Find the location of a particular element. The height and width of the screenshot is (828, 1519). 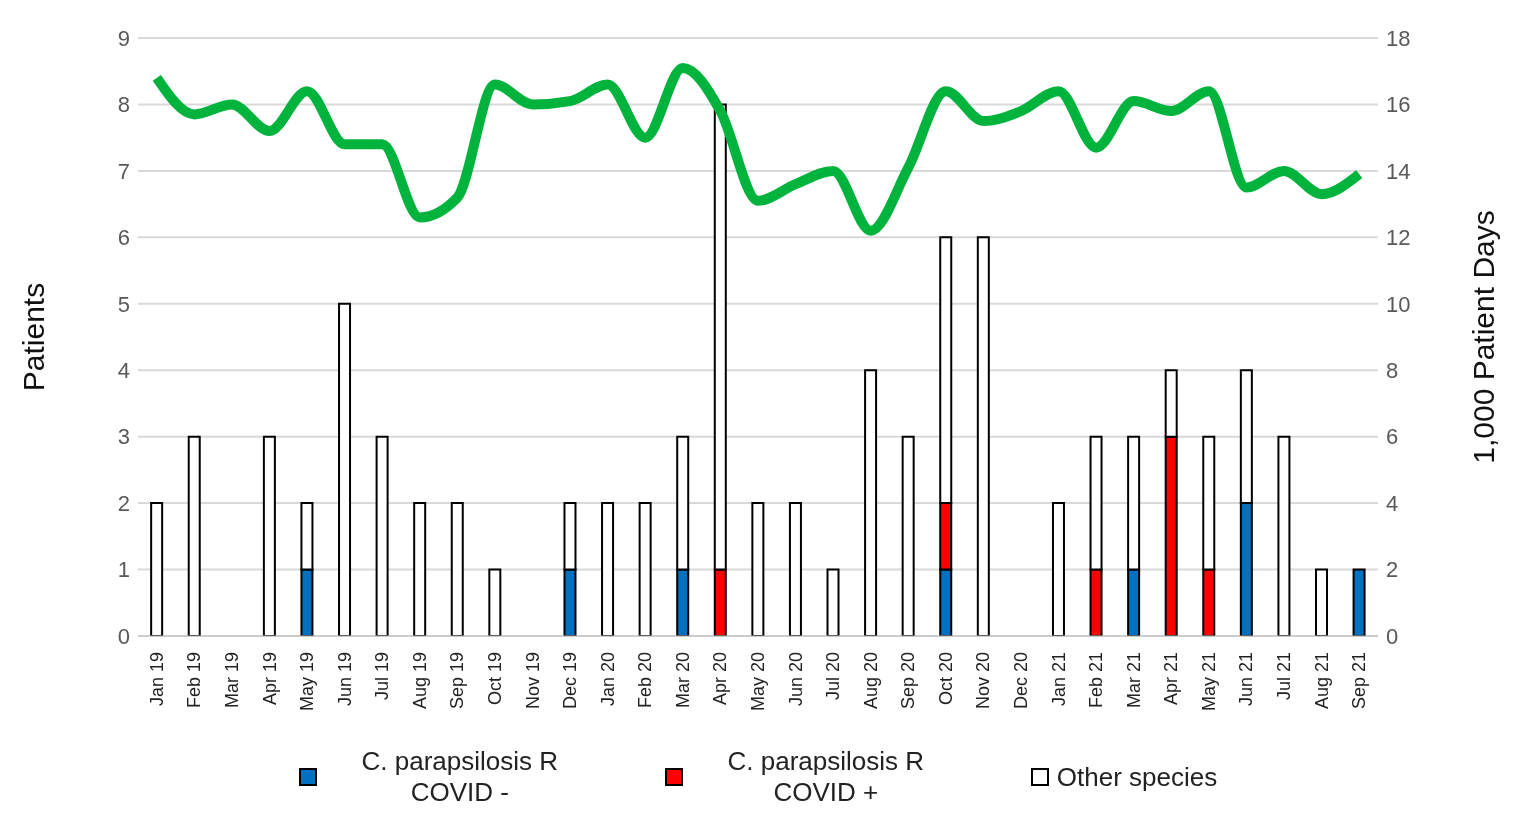

x-tick-label: Oct 20 is located at coordinates (945, 679).